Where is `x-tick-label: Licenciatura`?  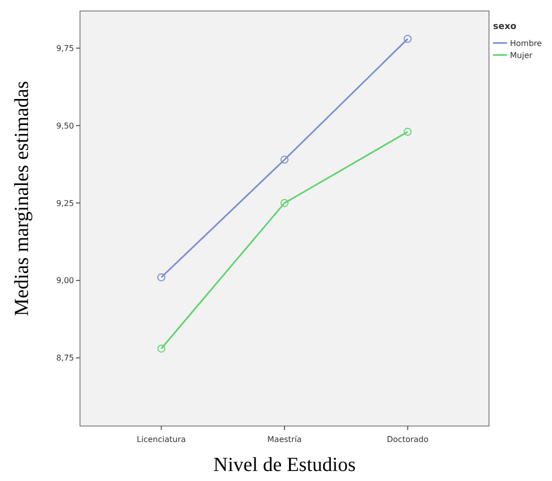 x-tick-label: Licenciatura is located at coordinates (161, 439).